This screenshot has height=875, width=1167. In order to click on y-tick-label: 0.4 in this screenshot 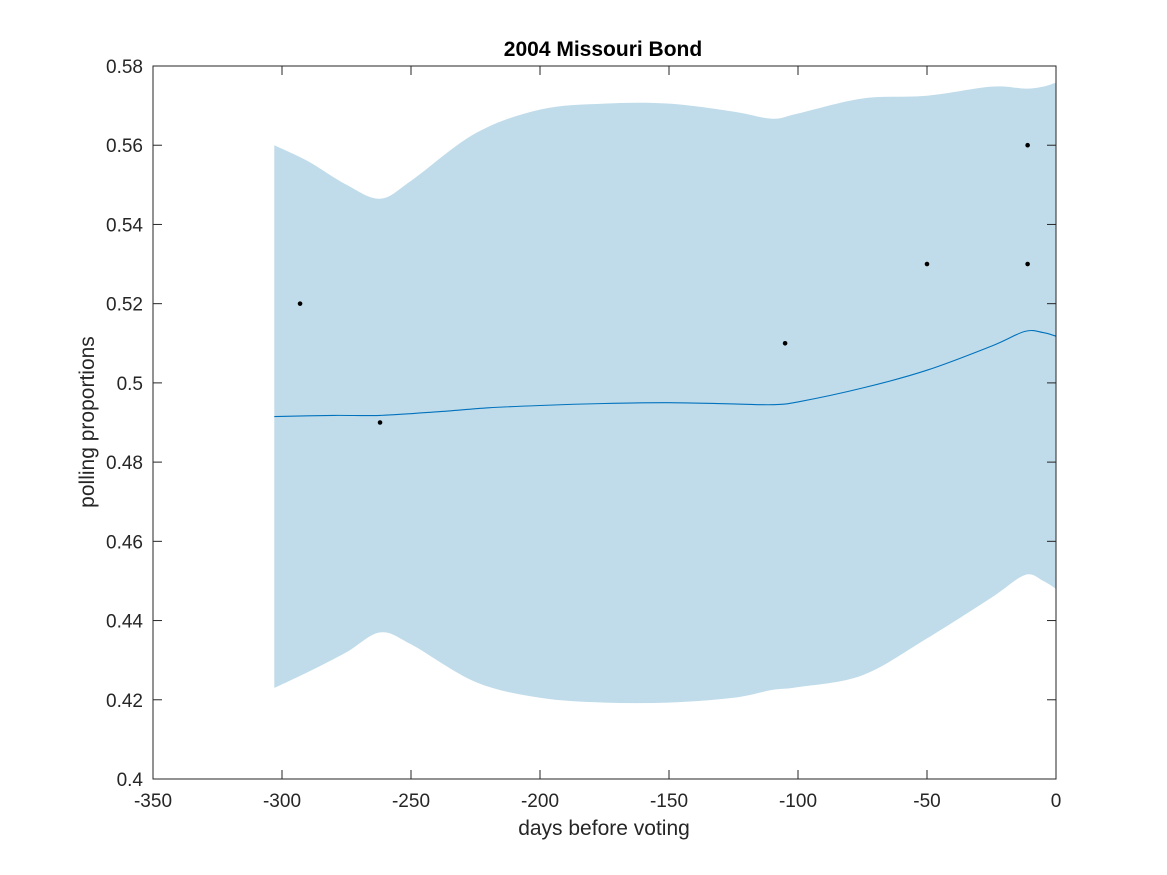, I will do `click(130, 780)`.